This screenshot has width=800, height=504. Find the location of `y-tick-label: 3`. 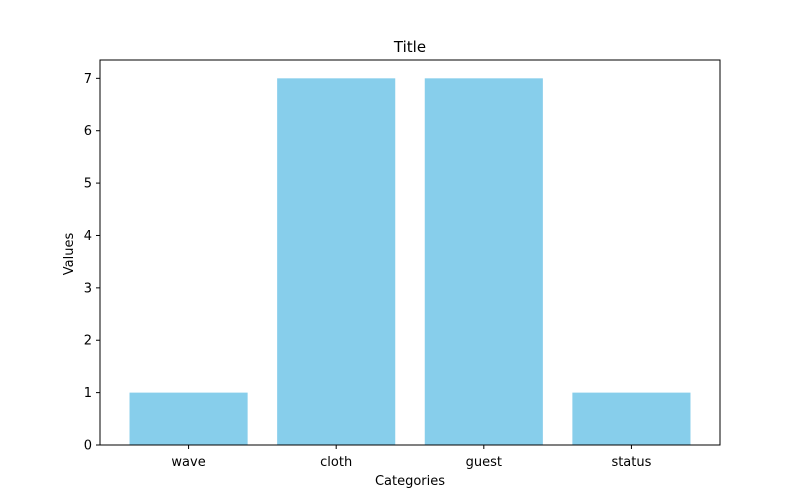

y-tick-label: 3 is located at coordinates (88, 288).